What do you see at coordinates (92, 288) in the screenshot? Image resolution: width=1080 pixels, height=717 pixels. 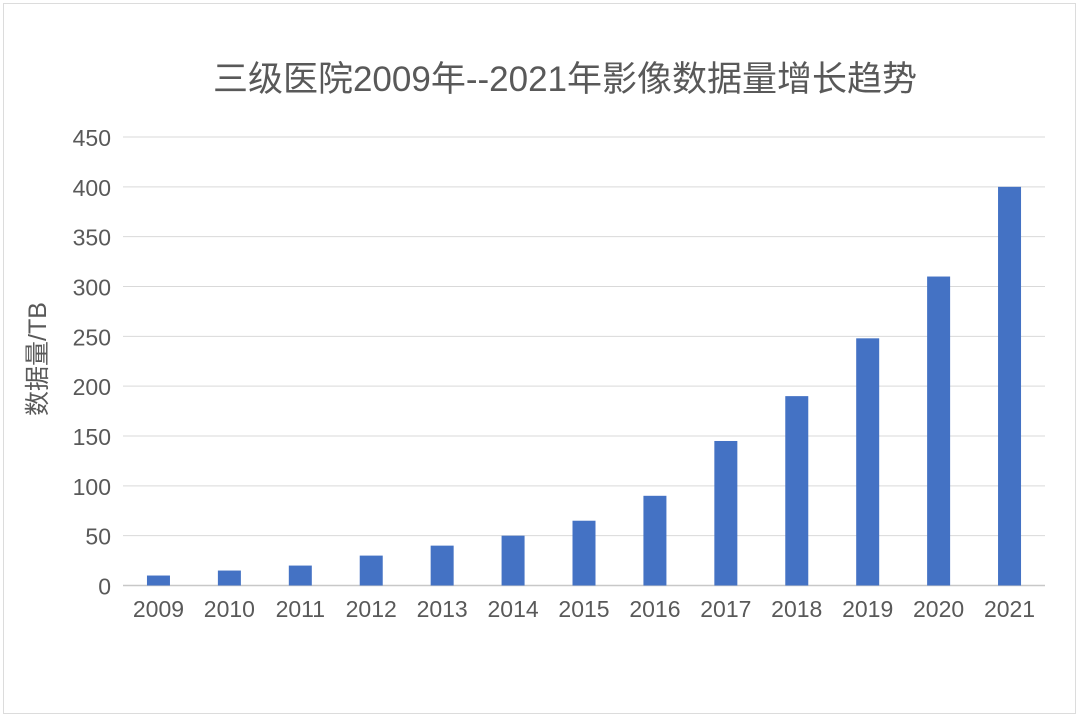 I see `y-tick-label: 300` at bounding box center [92, 288].